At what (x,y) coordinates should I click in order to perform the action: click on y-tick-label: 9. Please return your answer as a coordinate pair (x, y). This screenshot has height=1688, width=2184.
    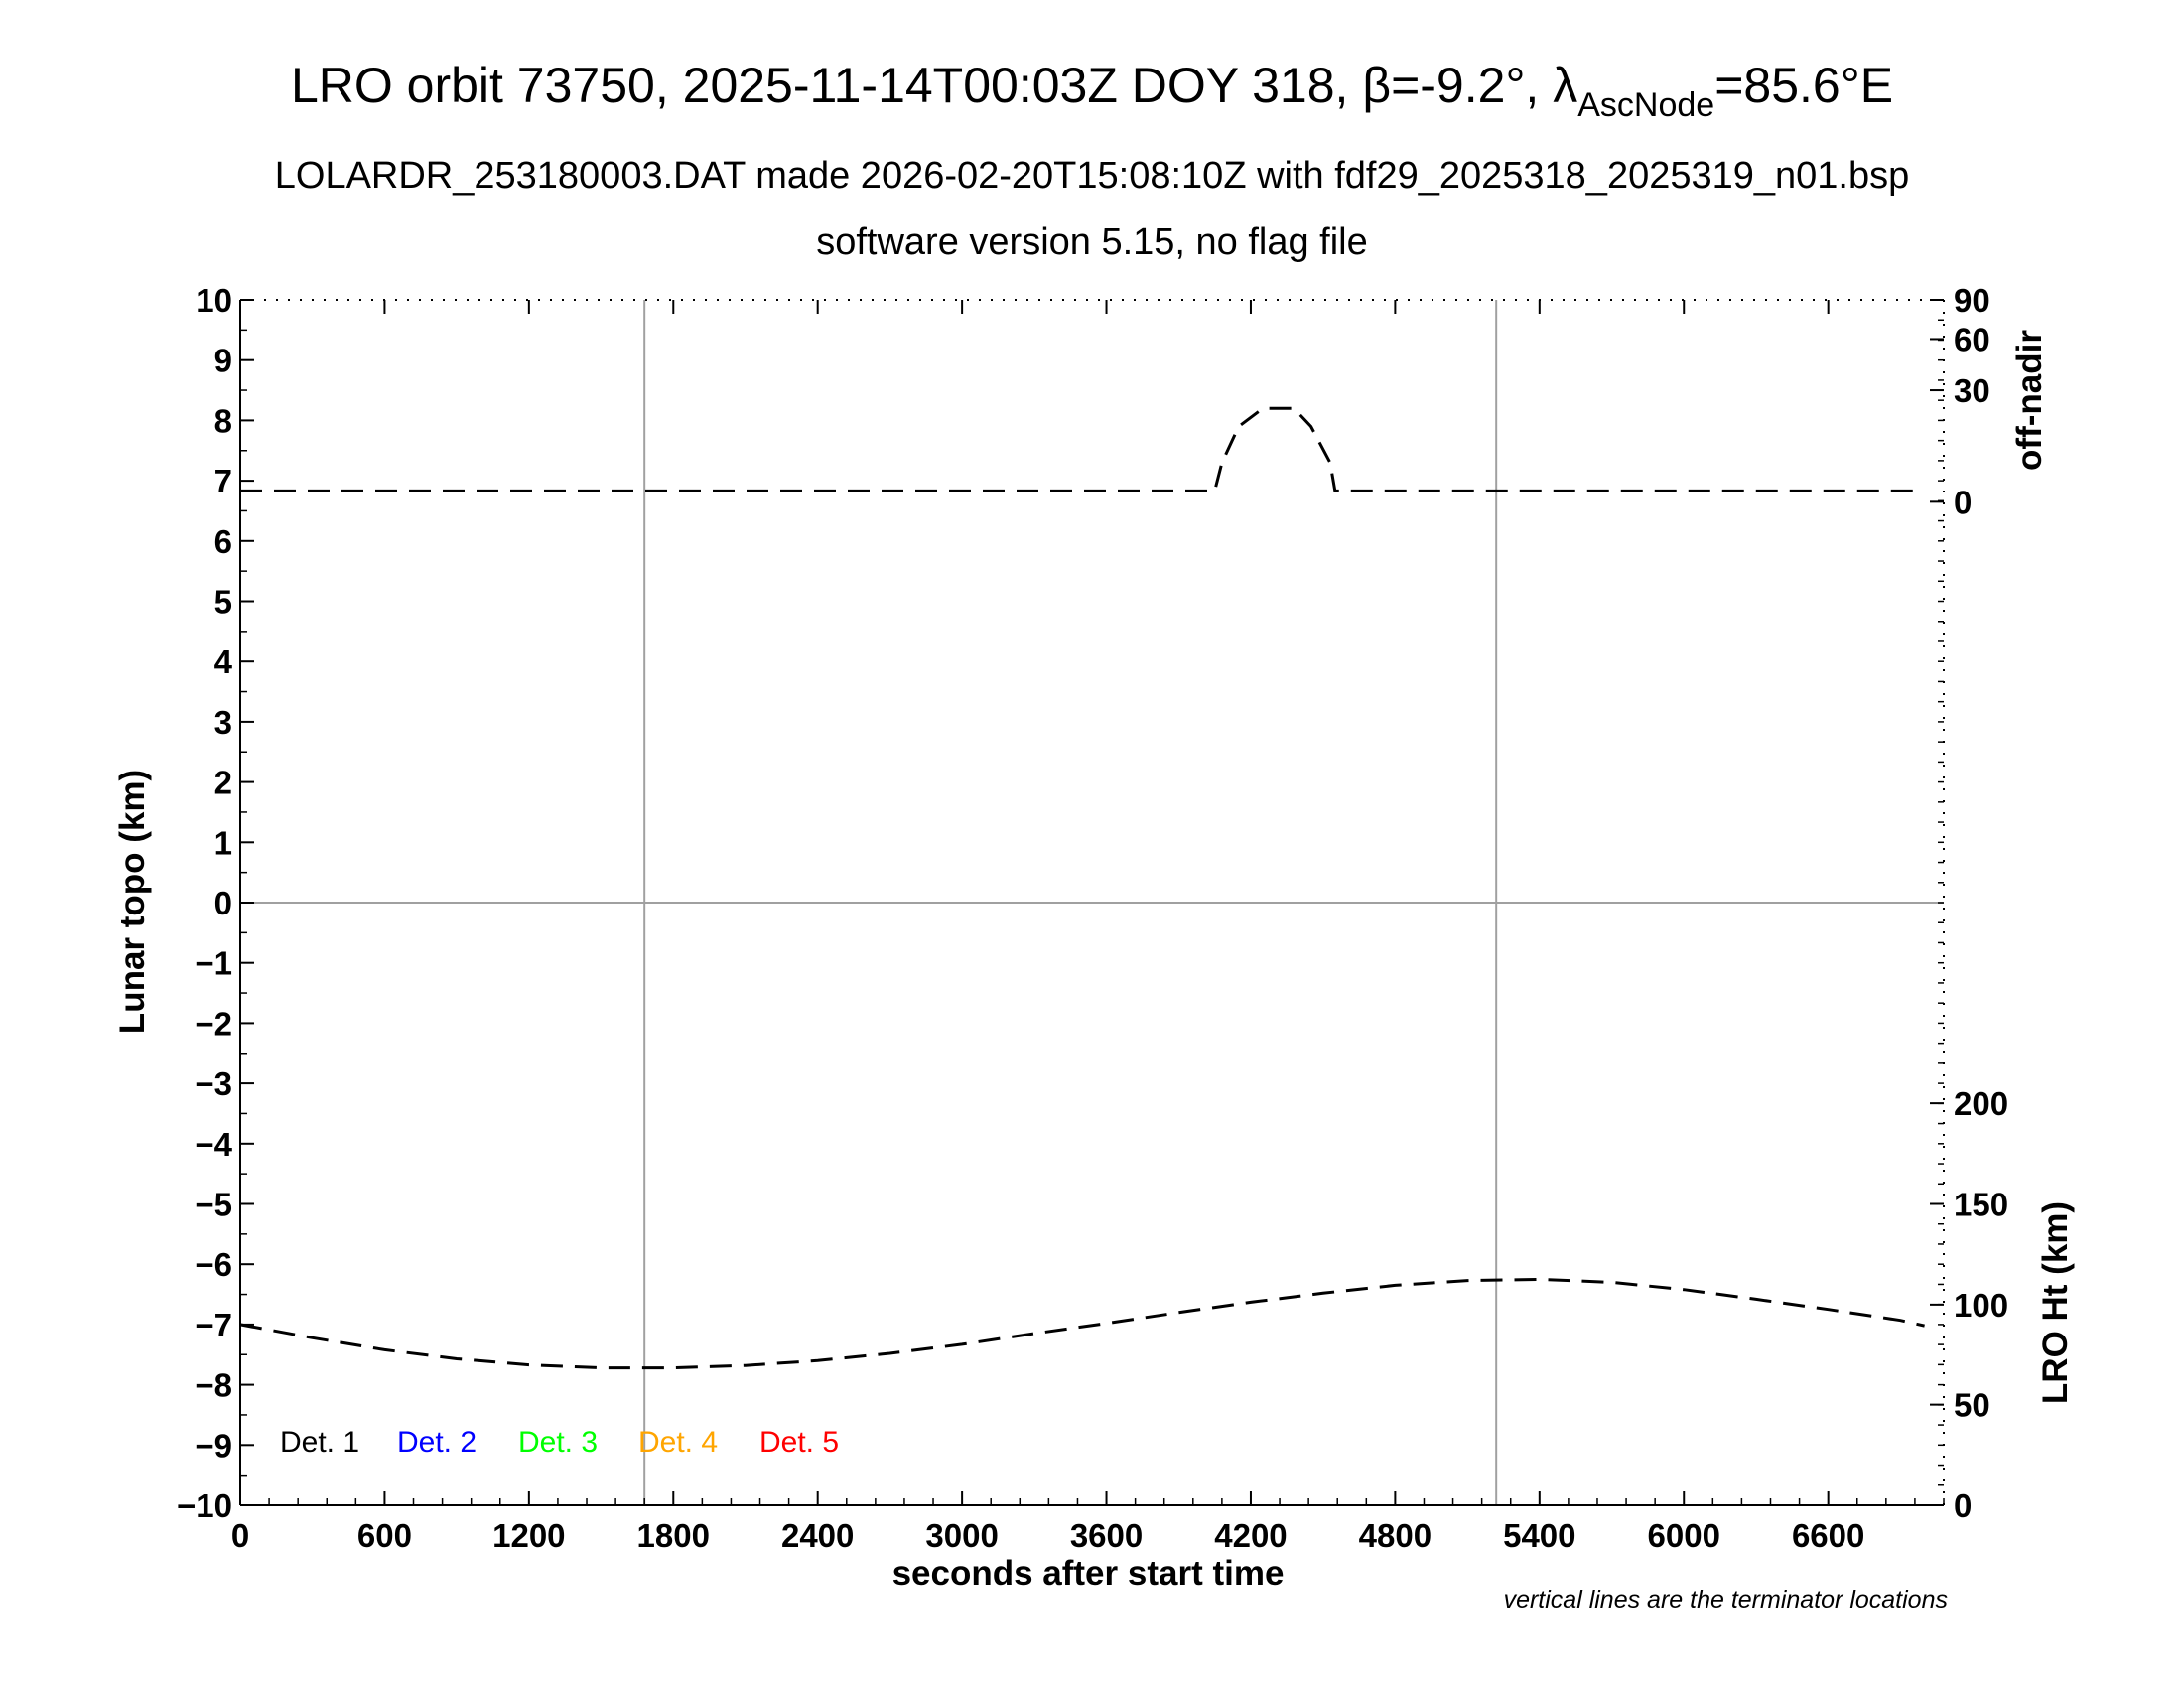
    Looking at the image, I should click on (223, 361).